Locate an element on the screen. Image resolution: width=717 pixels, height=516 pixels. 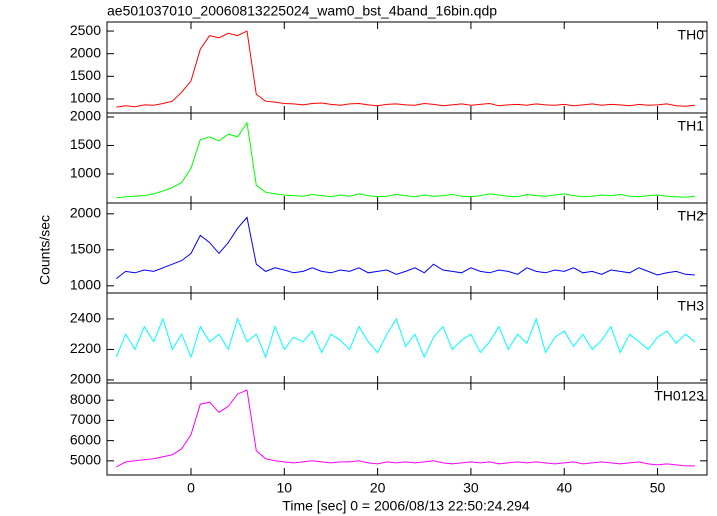
y-tick-label: 8000 is located at coordinates (85, 399).